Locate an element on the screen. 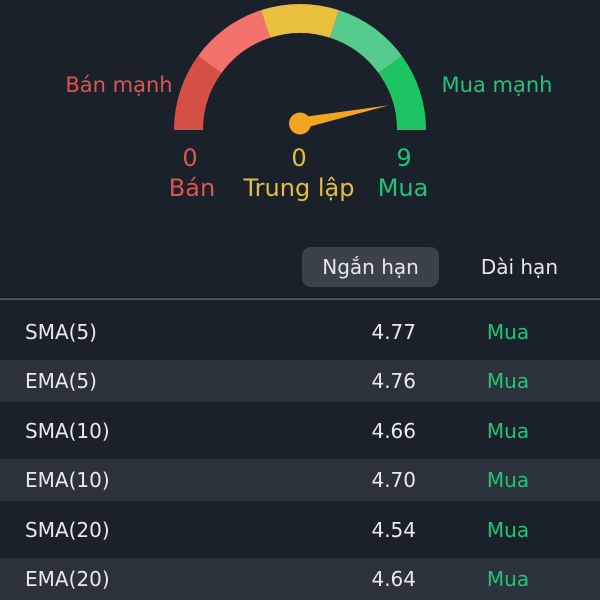  gauge-needle-hub is located at coordinates (300, 123).